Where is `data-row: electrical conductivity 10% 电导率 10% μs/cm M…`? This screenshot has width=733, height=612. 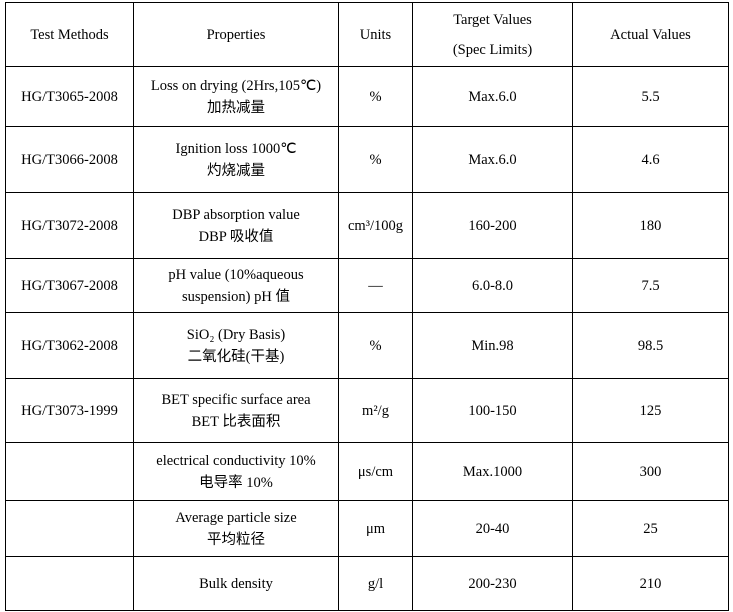
data-row: electrical conductivity 10% 电导率 10% μs/cm M… is located at coordinates (367, 471).